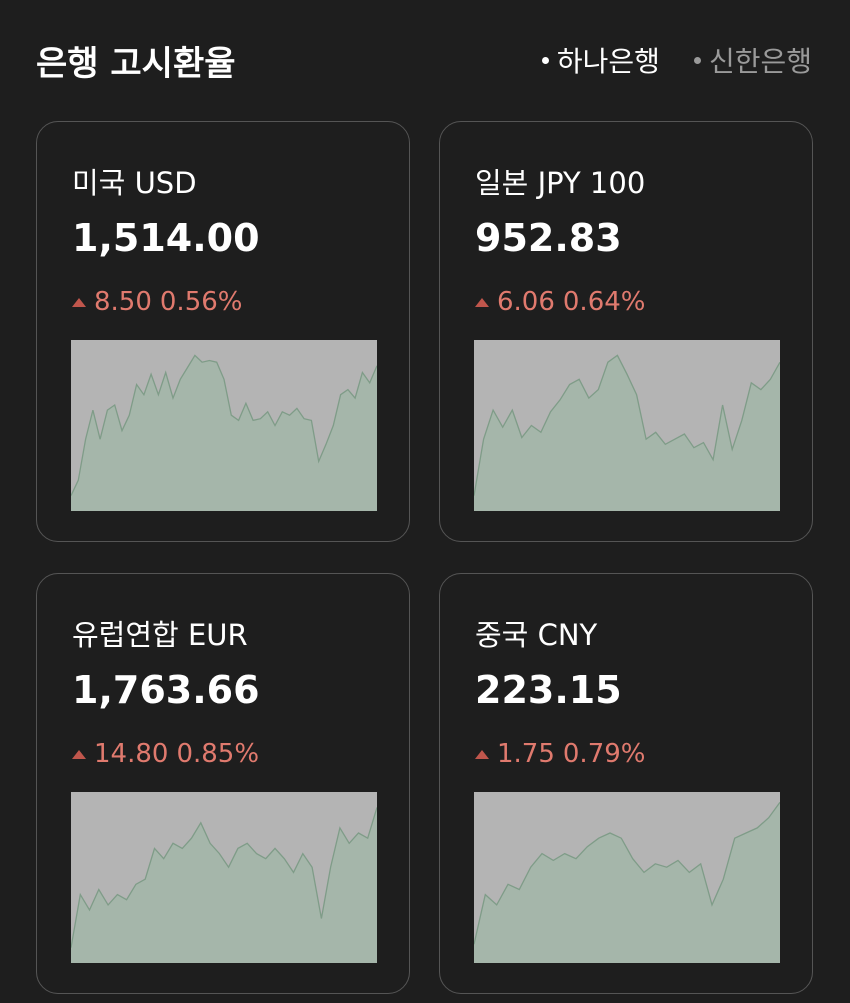 The width and height of the screenshot is (850, 1003). I want to click on change-percent: 0.56%, so click(201, 302).